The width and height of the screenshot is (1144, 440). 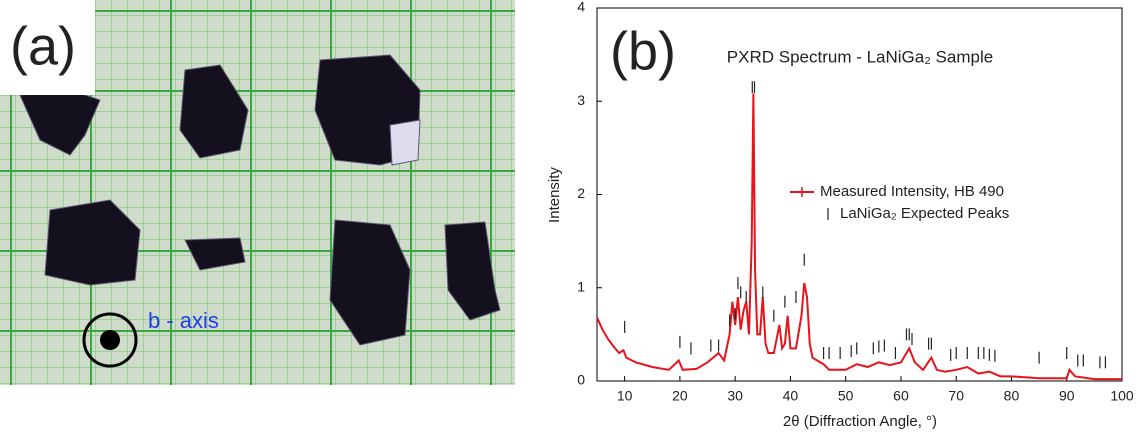 What do you see at coordinates (183, 320) in the screenshot?
I see `axis-annotation: b - axis` at bounding box center [183, 320].